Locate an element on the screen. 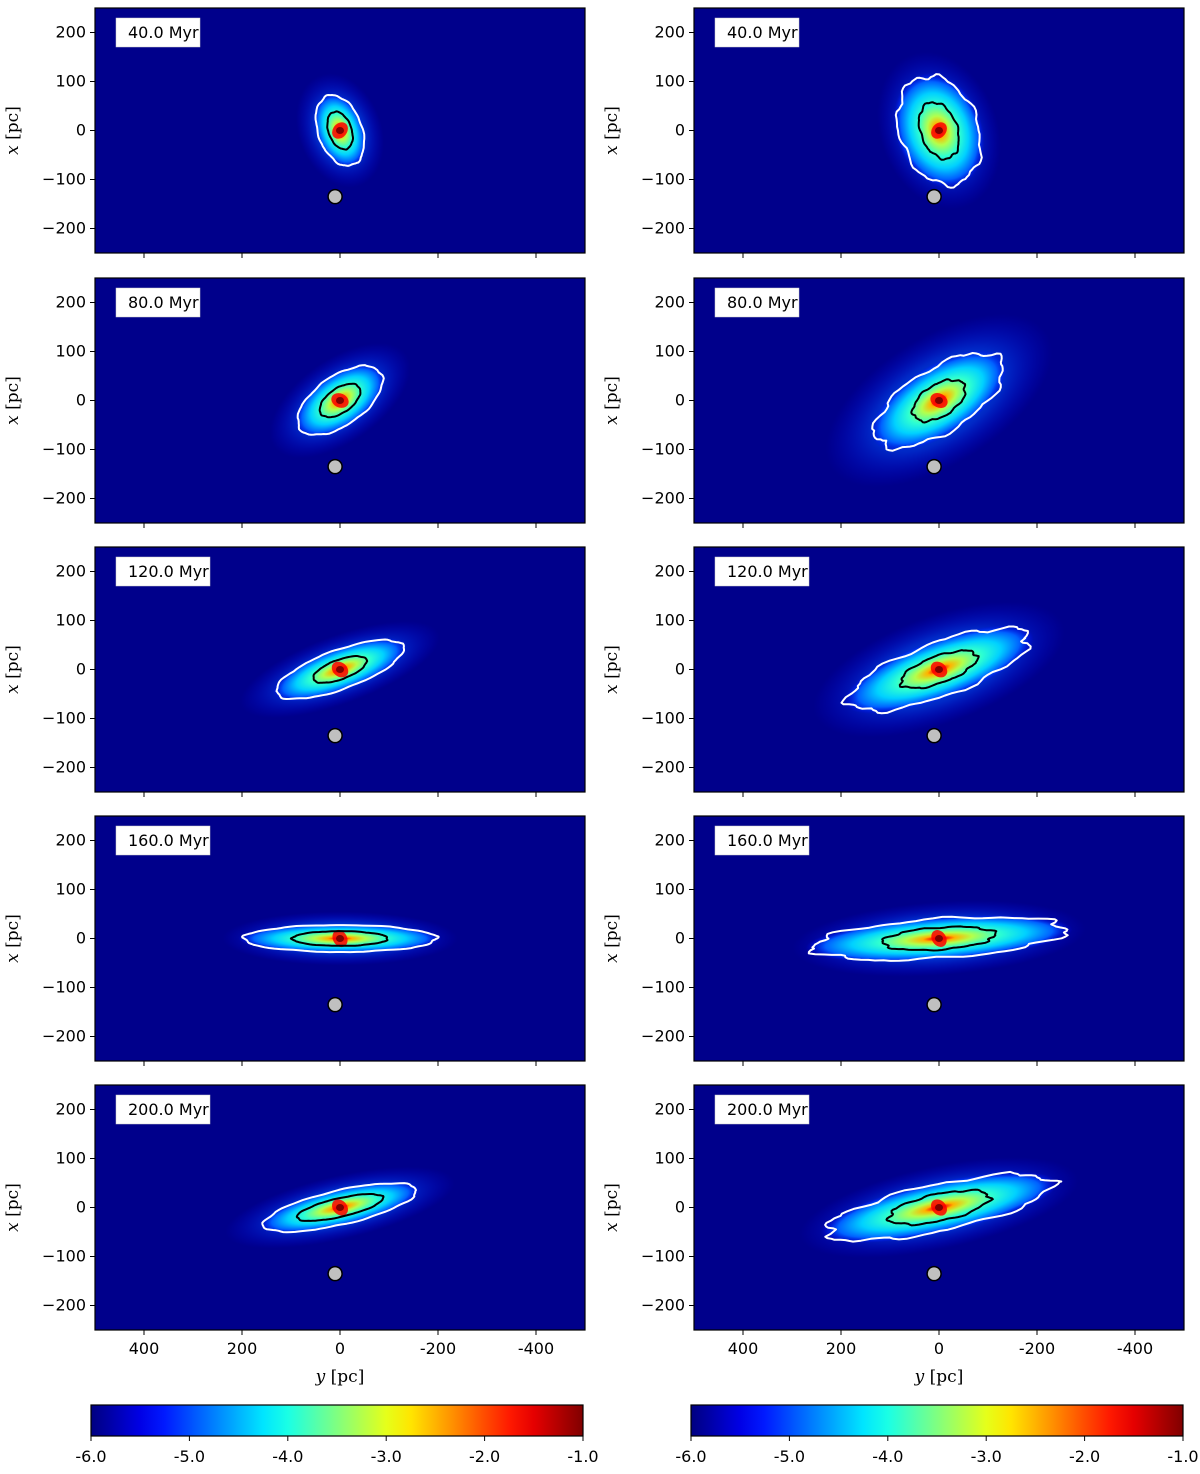 Image resolution: width=1200 pixels, height=1474 pixels. time-label: 40.0 Myr is located at coordinates (757, 32).